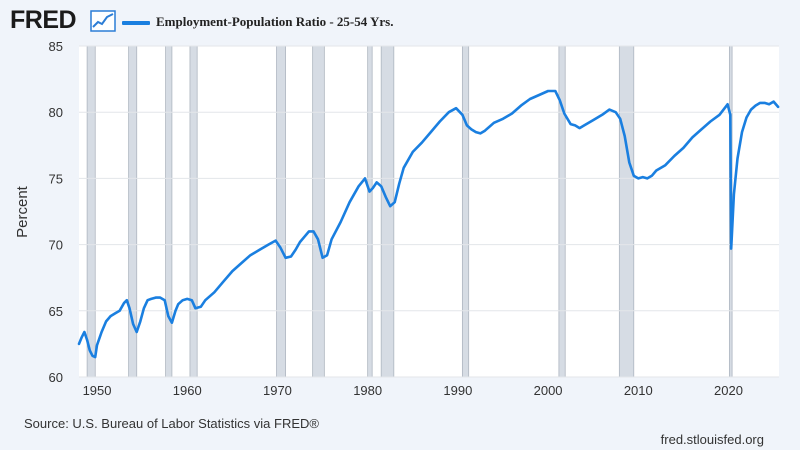 The height and width of the screenshot is (450, 800). I want to click on x-tick-labels: 1950 1960 1970 1980 1990 2000 2010 2020, so click(413, 390).